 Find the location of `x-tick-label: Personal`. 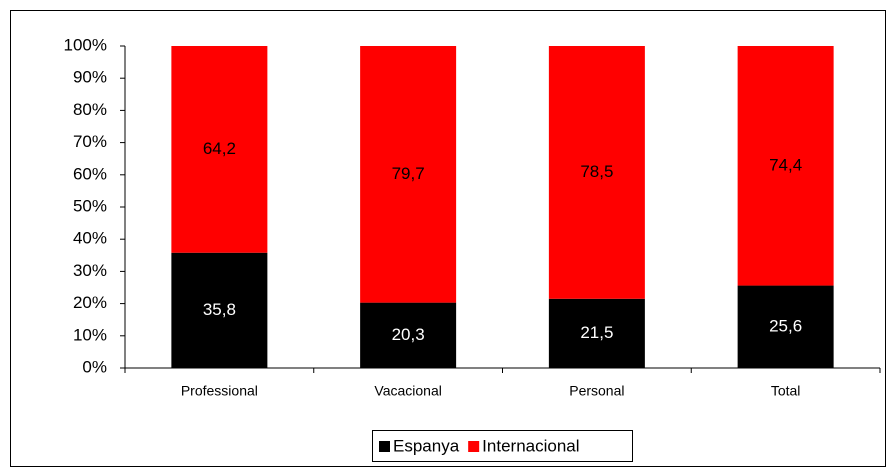

x-tick-label: Personal is located at coordinates (596, 391).